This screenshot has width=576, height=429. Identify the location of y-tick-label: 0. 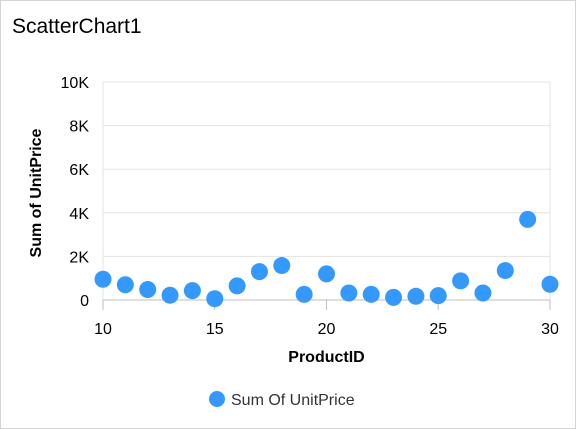
(84, 301).